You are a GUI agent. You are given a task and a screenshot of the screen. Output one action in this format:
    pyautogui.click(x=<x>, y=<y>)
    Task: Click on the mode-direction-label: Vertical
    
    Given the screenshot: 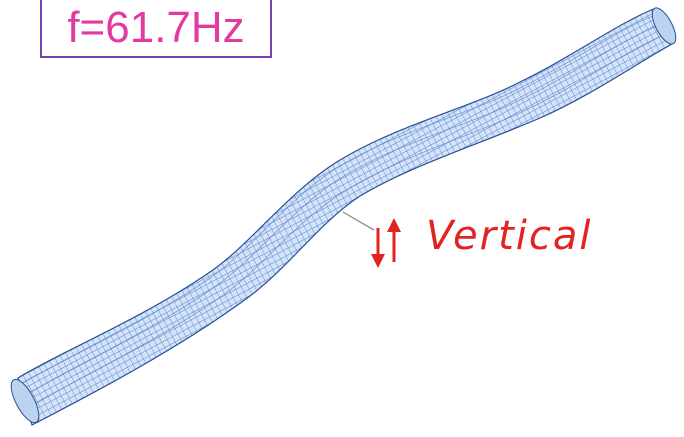 What is the action you would take?
    pyautogui.click(x=509, y=236)
    